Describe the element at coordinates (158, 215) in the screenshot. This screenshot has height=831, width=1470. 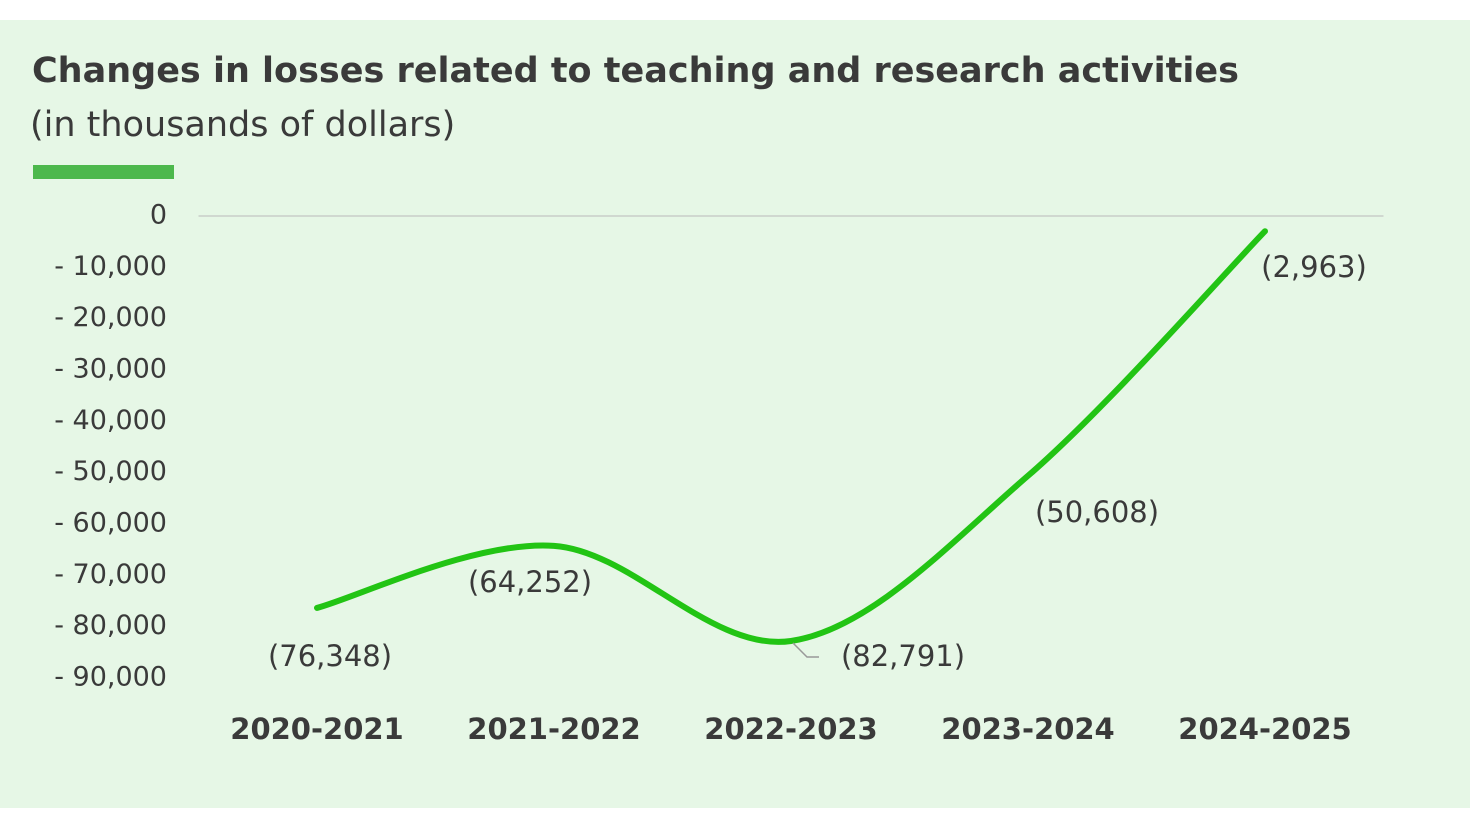
I see `y-tick-label: 0` at that location.